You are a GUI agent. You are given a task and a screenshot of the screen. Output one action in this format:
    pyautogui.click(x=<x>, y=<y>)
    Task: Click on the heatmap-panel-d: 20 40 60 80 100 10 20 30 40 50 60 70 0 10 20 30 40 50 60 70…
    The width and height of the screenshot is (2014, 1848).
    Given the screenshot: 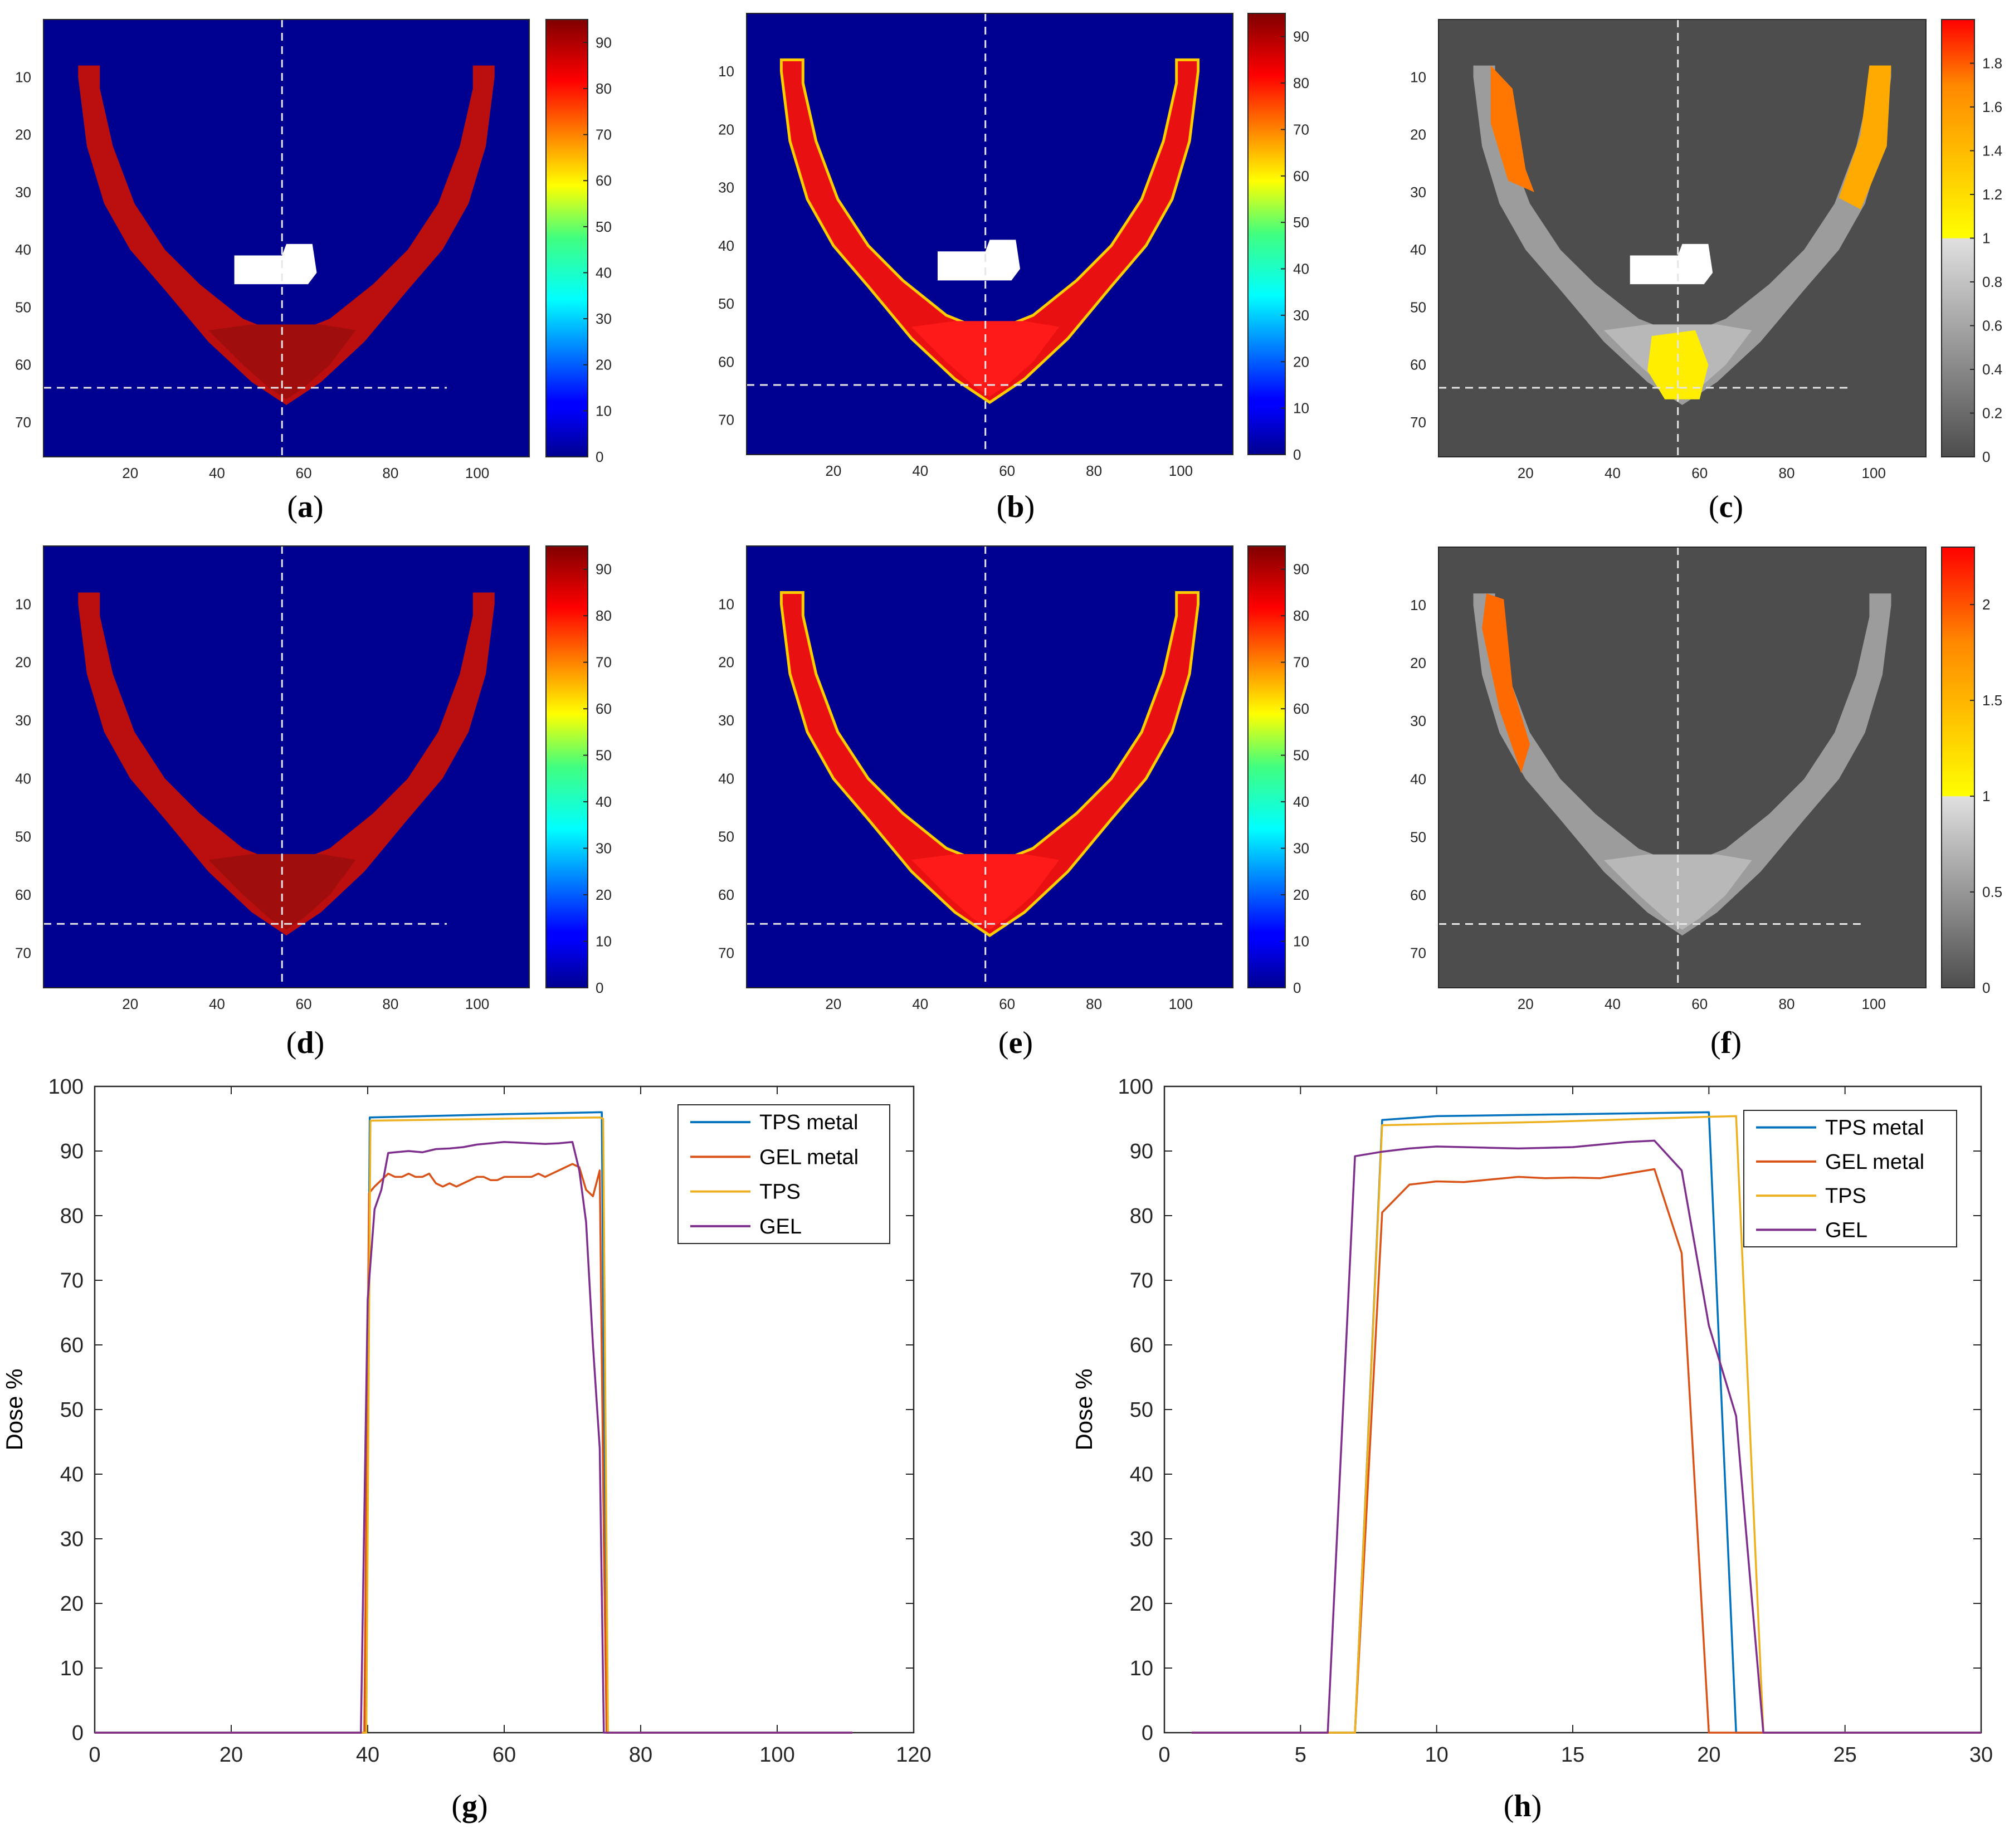 What is the action you would take?
    pyautogui.click(x=313, y=803)
    